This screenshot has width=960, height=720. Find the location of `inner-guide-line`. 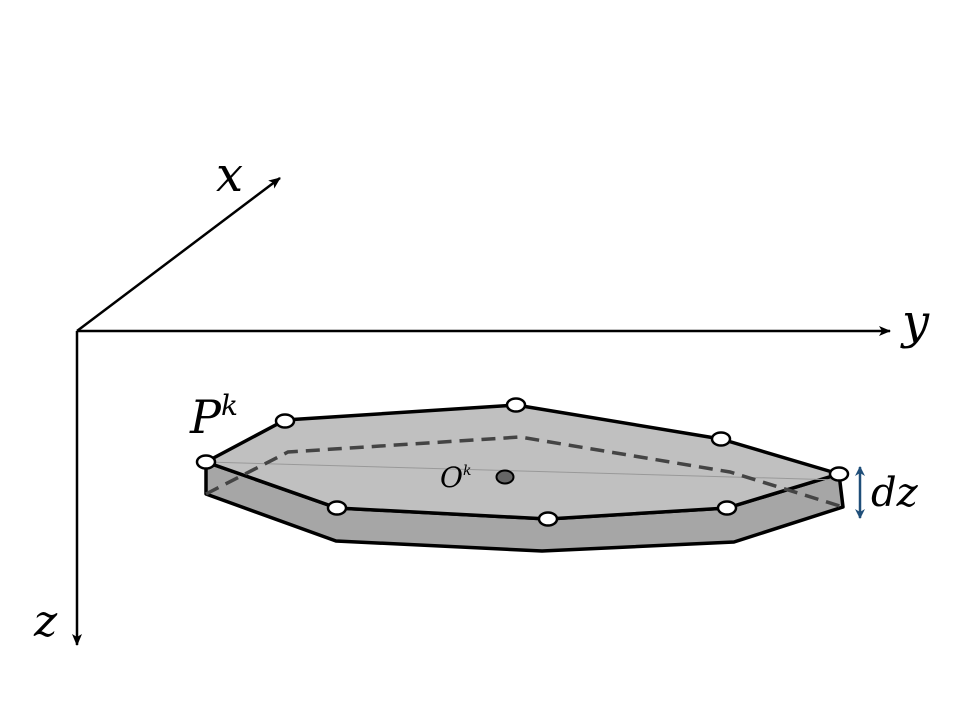

inner-guide-line is located at coordinates (522, 471).